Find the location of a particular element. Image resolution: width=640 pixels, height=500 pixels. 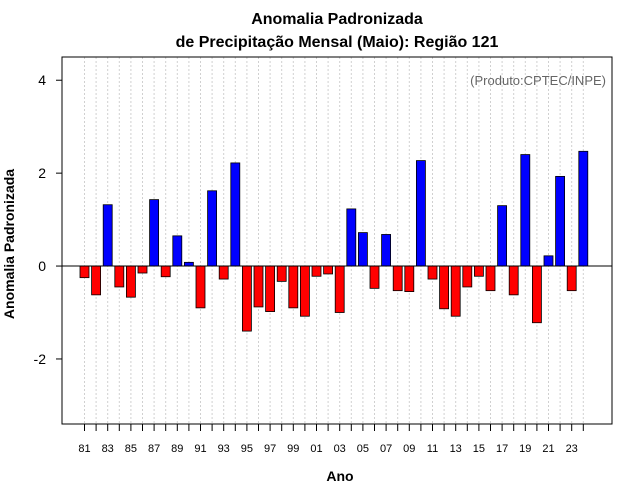

bar-1994 is located at coordinates (235, 214).